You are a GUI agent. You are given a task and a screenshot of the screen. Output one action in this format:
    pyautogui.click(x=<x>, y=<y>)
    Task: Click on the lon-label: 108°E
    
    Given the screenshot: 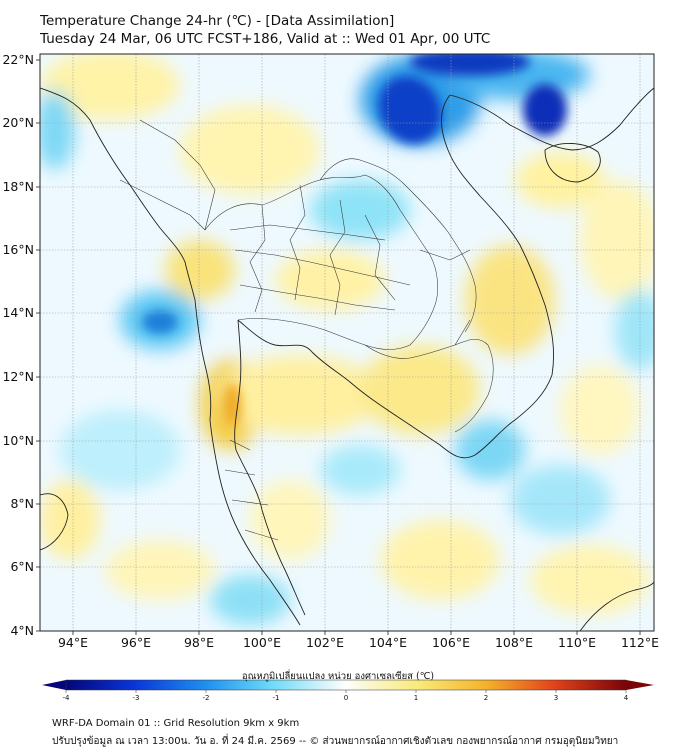 What is the action you would take?
    pyautogui.click(x=514, y=642)
    